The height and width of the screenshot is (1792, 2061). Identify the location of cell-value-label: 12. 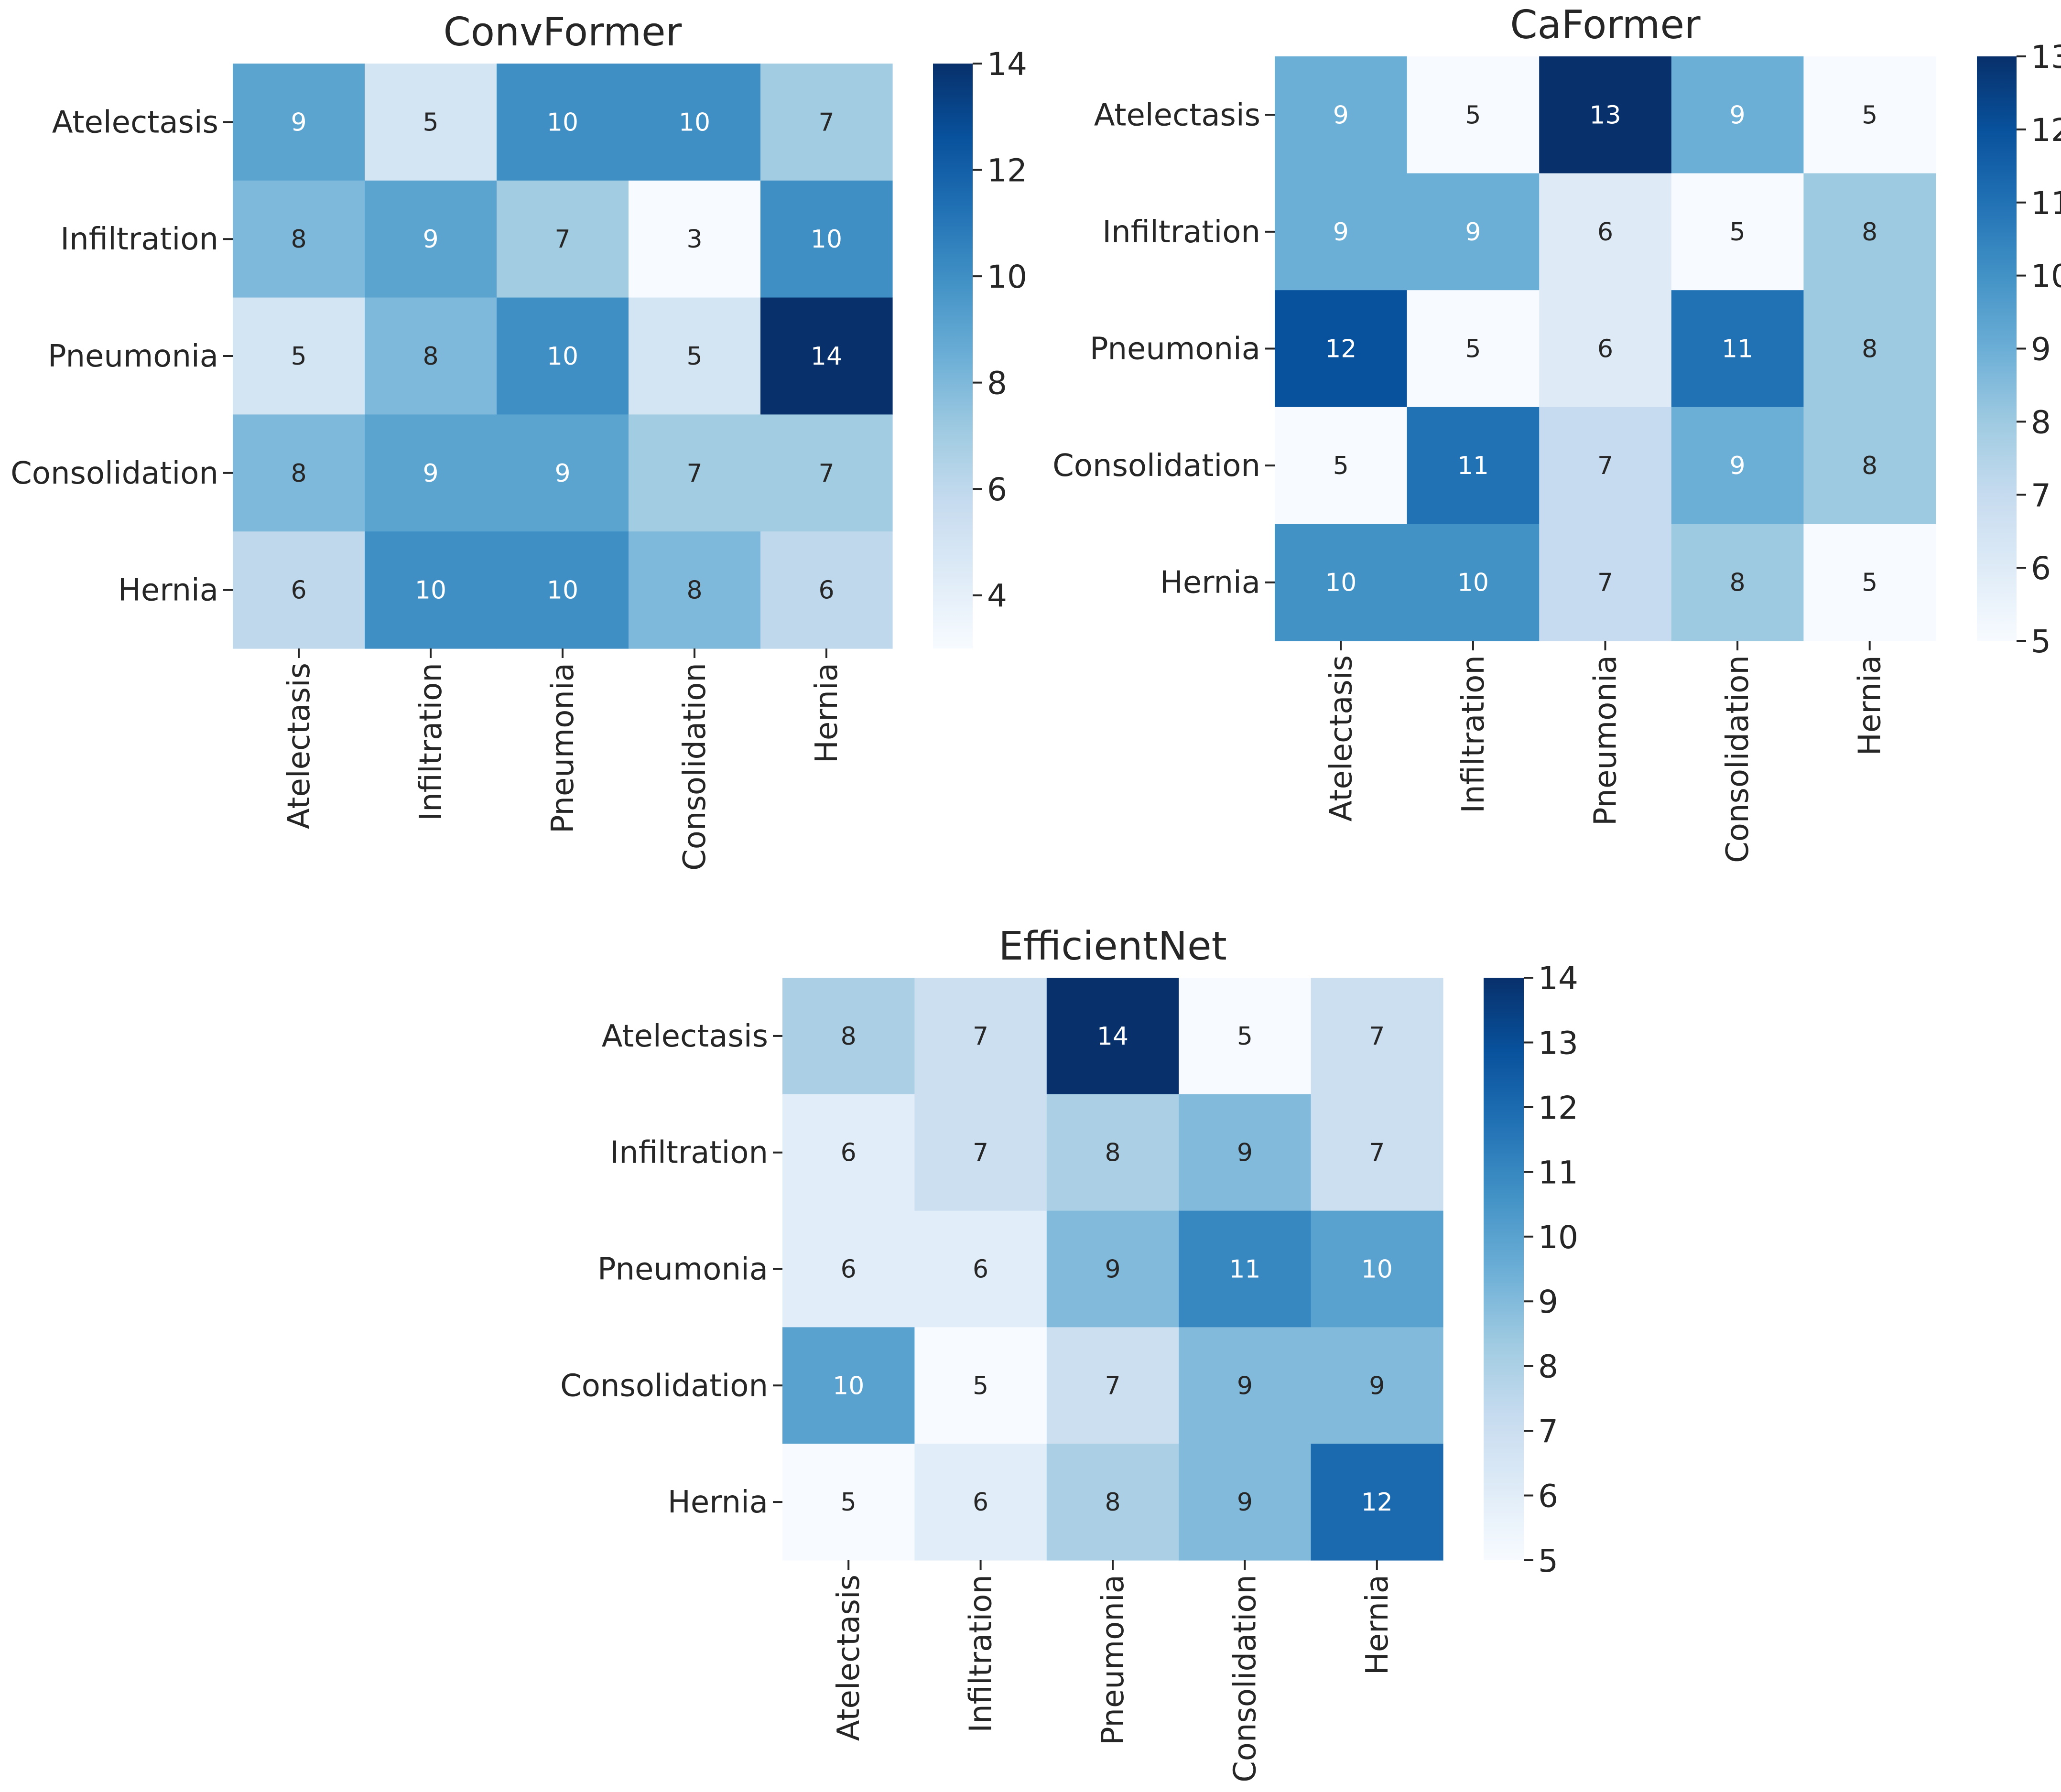
(1377, 1502).